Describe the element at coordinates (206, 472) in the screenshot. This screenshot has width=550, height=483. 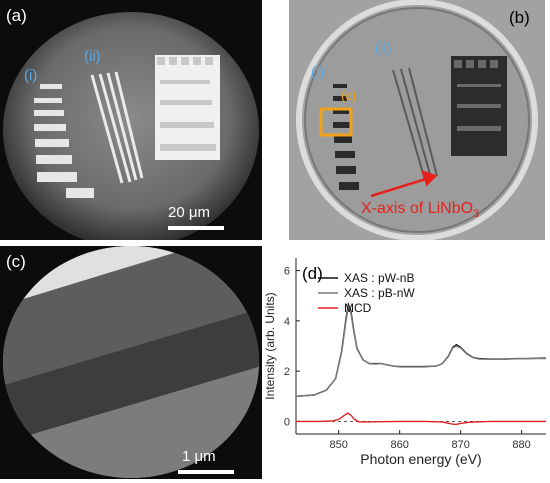
I see `scale-bar-c` at that location.